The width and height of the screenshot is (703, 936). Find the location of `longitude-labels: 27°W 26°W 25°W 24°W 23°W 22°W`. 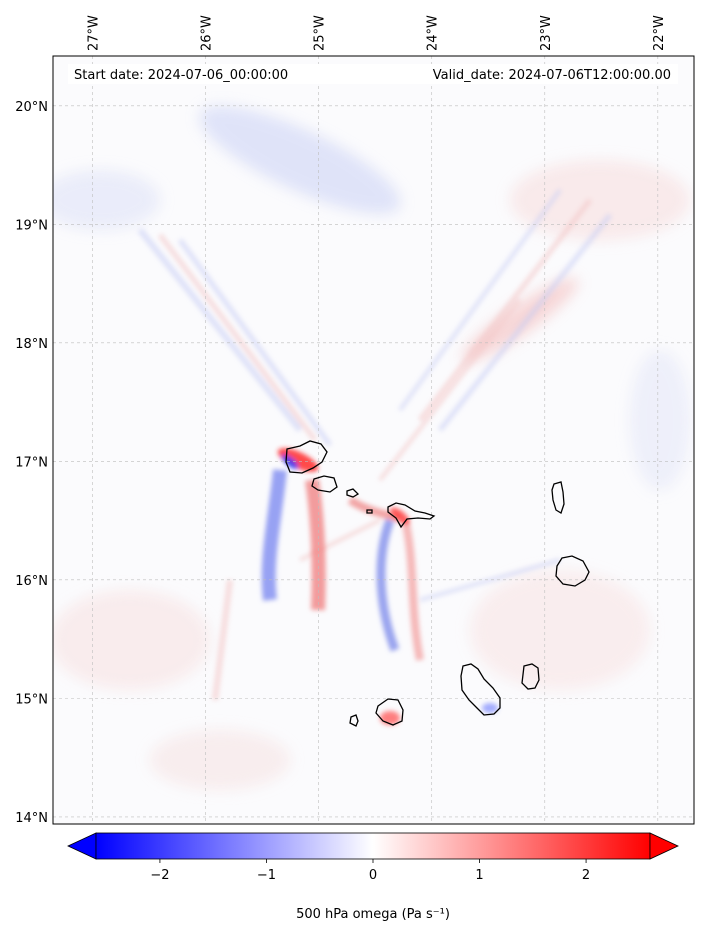

longitude-labels: 27°W 26°W 25°W 24°W 23°W 22°W is located at coordinates (377, 33).